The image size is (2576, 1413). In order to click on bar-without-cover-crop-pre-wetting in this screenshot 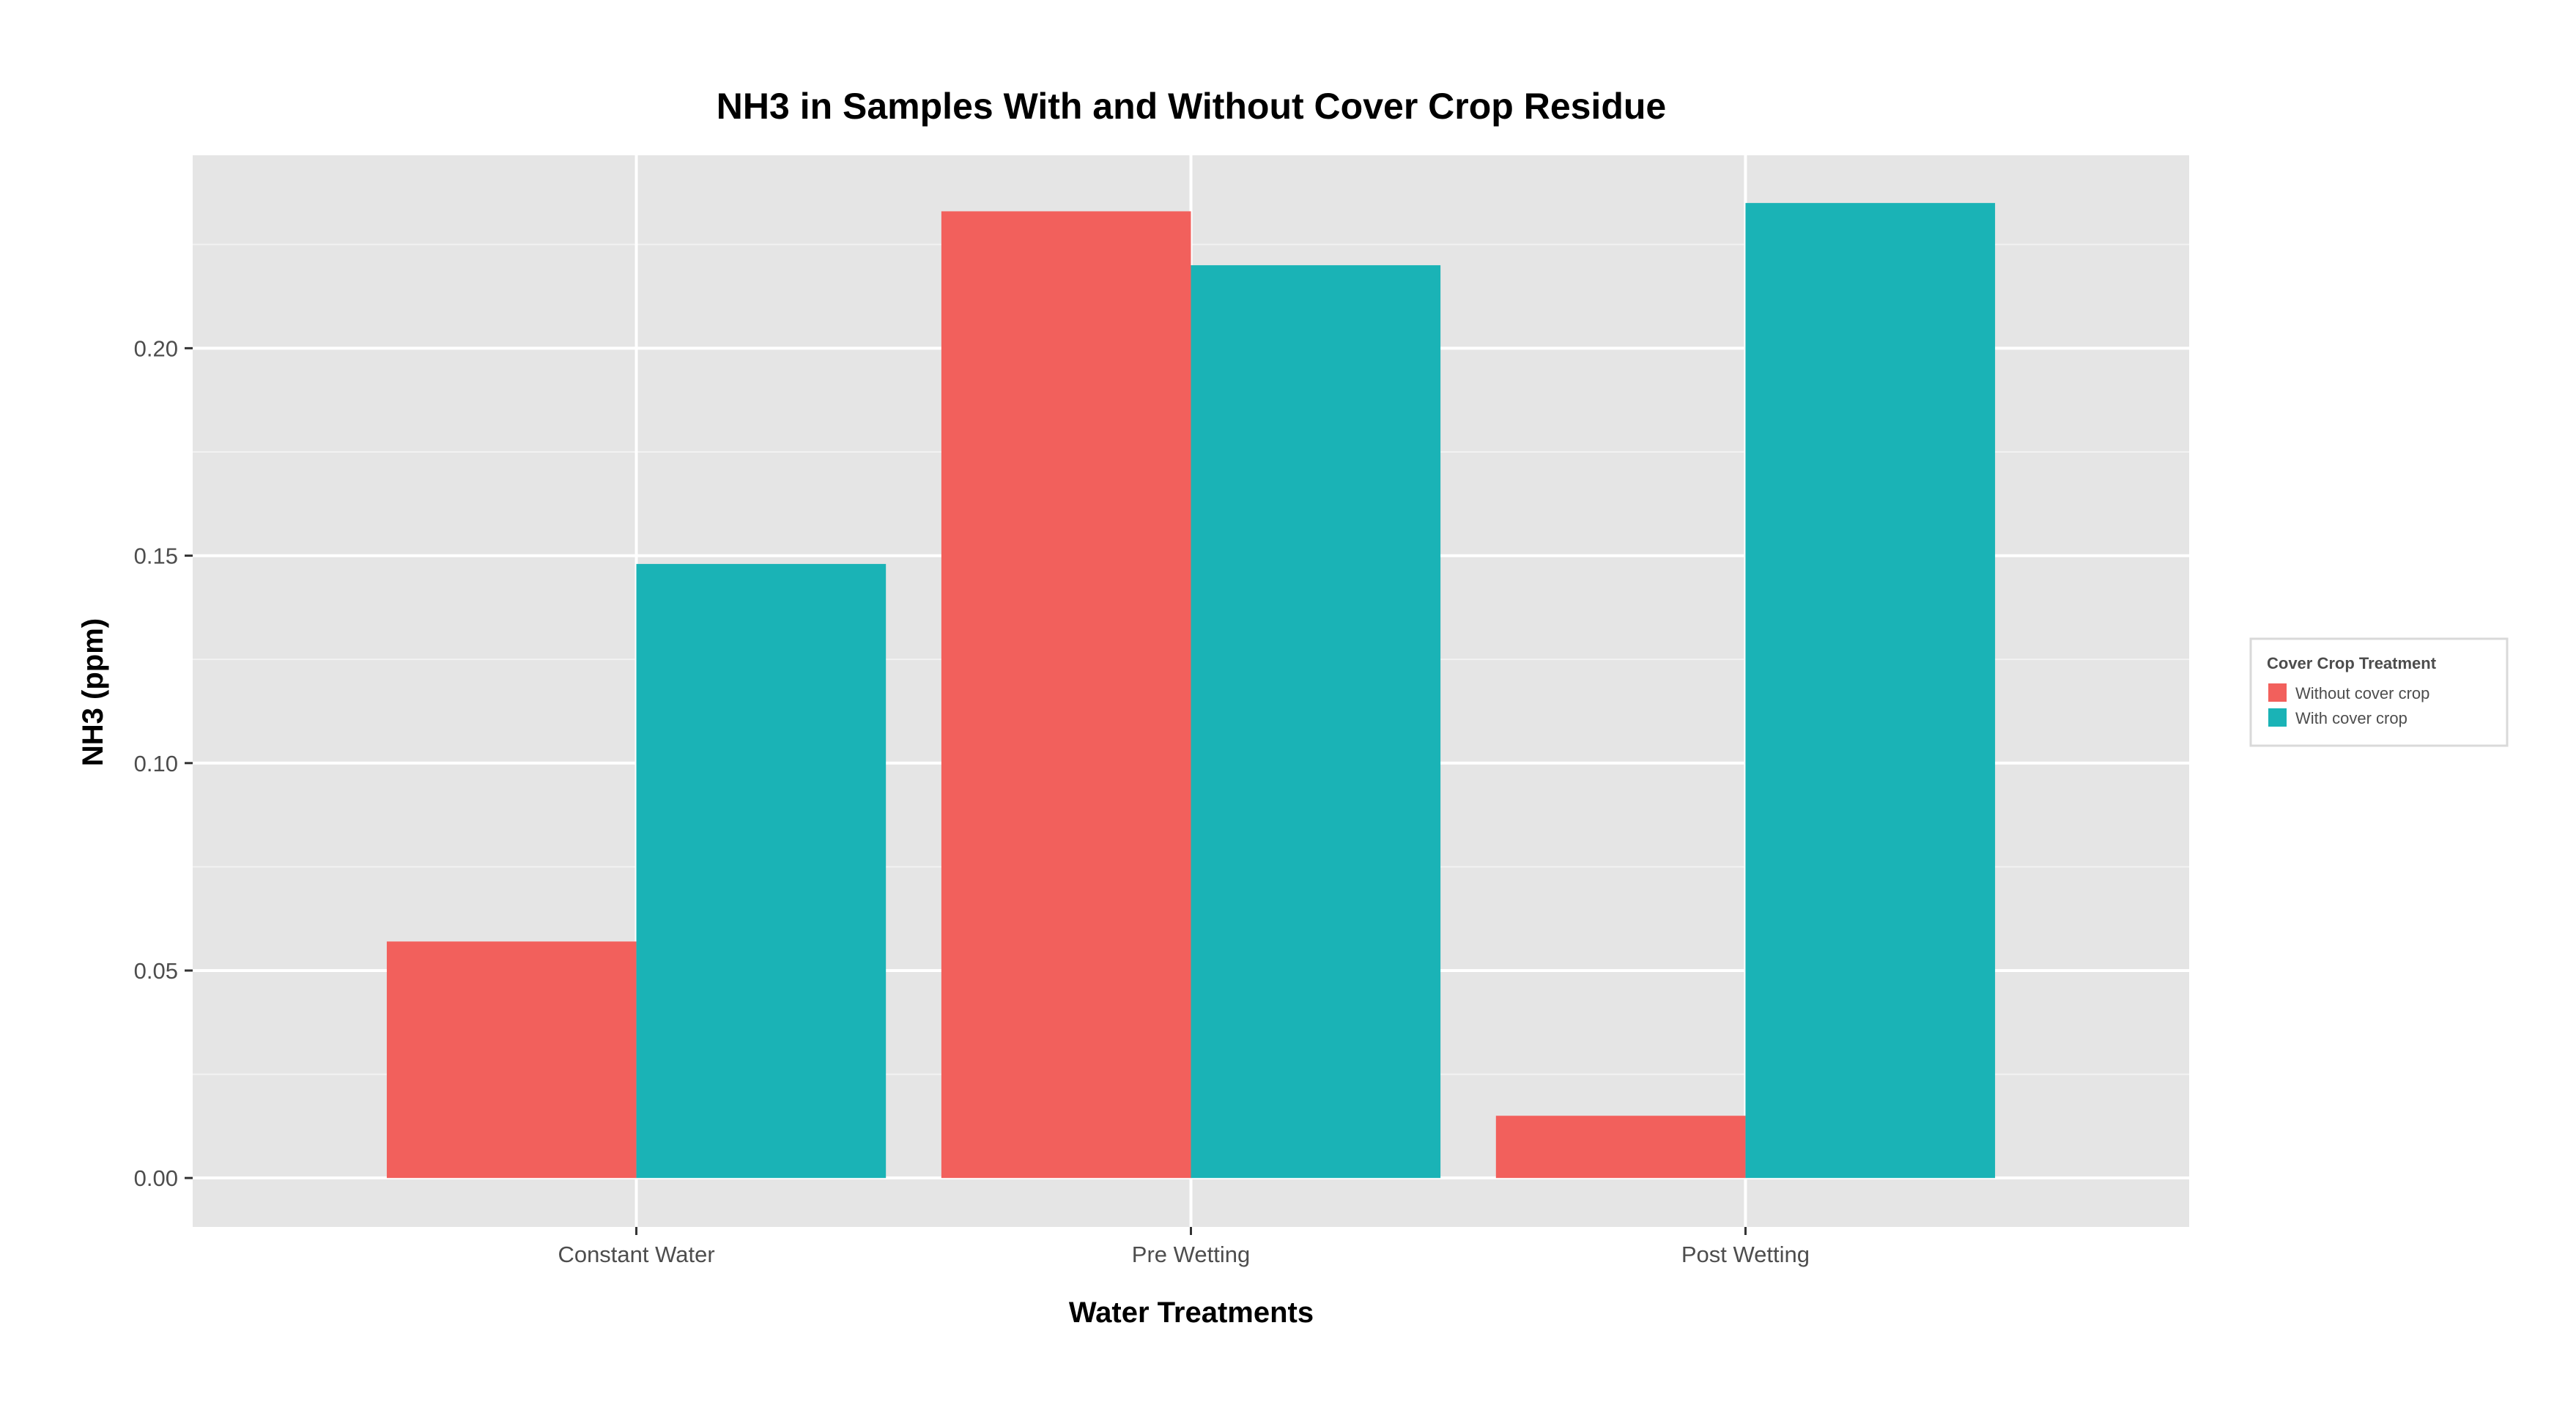, I will do `click(1066, 695)`.